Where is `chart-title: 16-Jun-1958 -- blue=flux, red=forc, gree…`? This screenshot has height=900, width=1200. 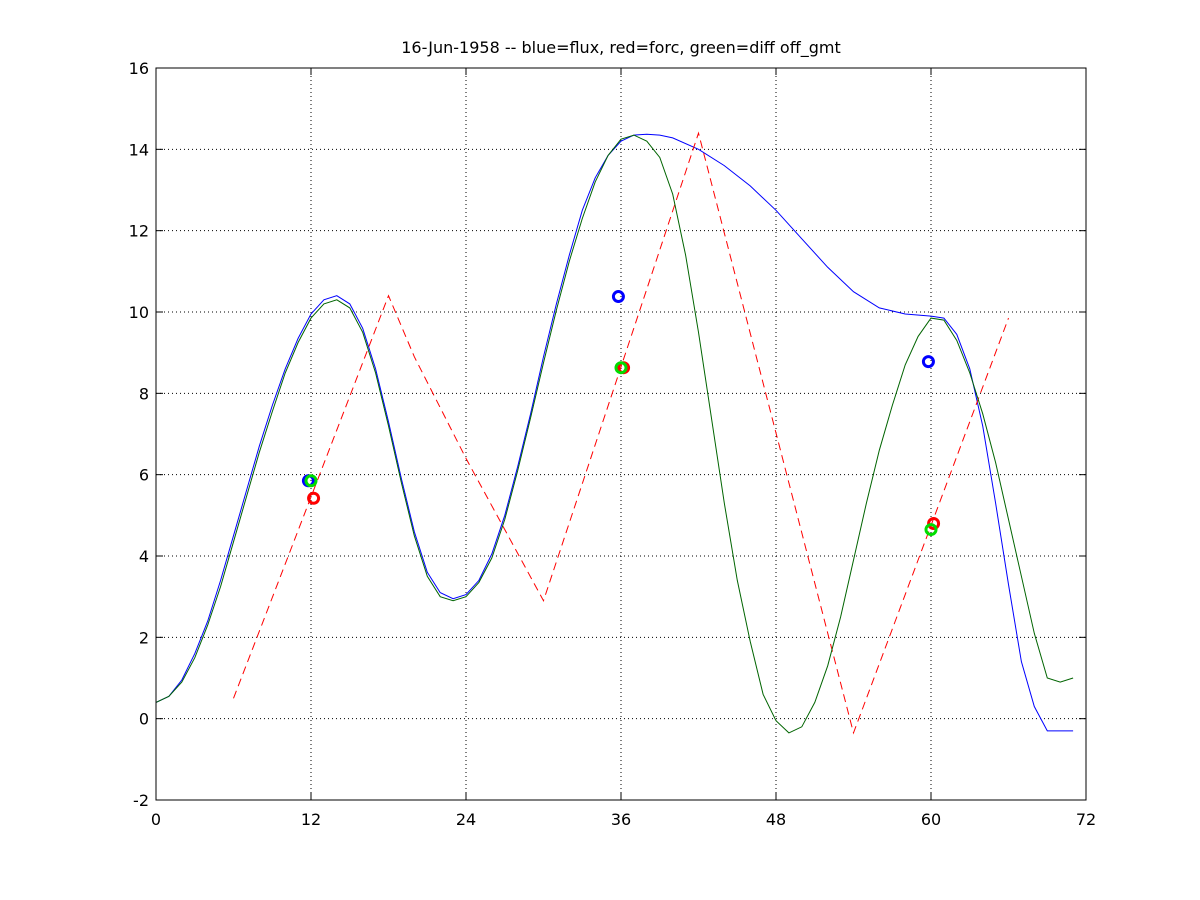 chart-title: 16-Jun-1958 -- blue=flux, red=forc, gree… is located at coordinates (621, 48).